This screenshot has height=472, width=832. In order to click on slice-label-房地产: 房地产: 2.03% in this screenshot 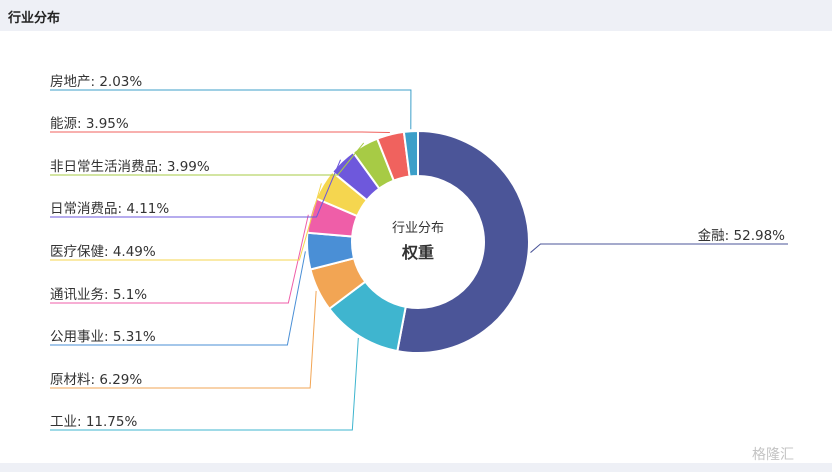, I will do `click(96, 82)`.